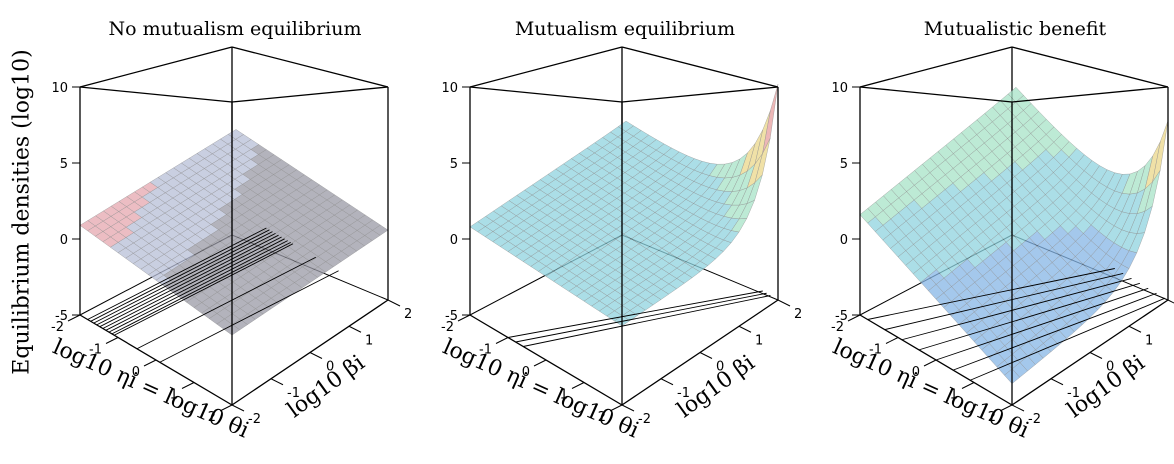 This screenshot has height=464, width=1174. Describe the element at coordinates (1160, 151) in the screenshot. I see `surface-cell` at that location.